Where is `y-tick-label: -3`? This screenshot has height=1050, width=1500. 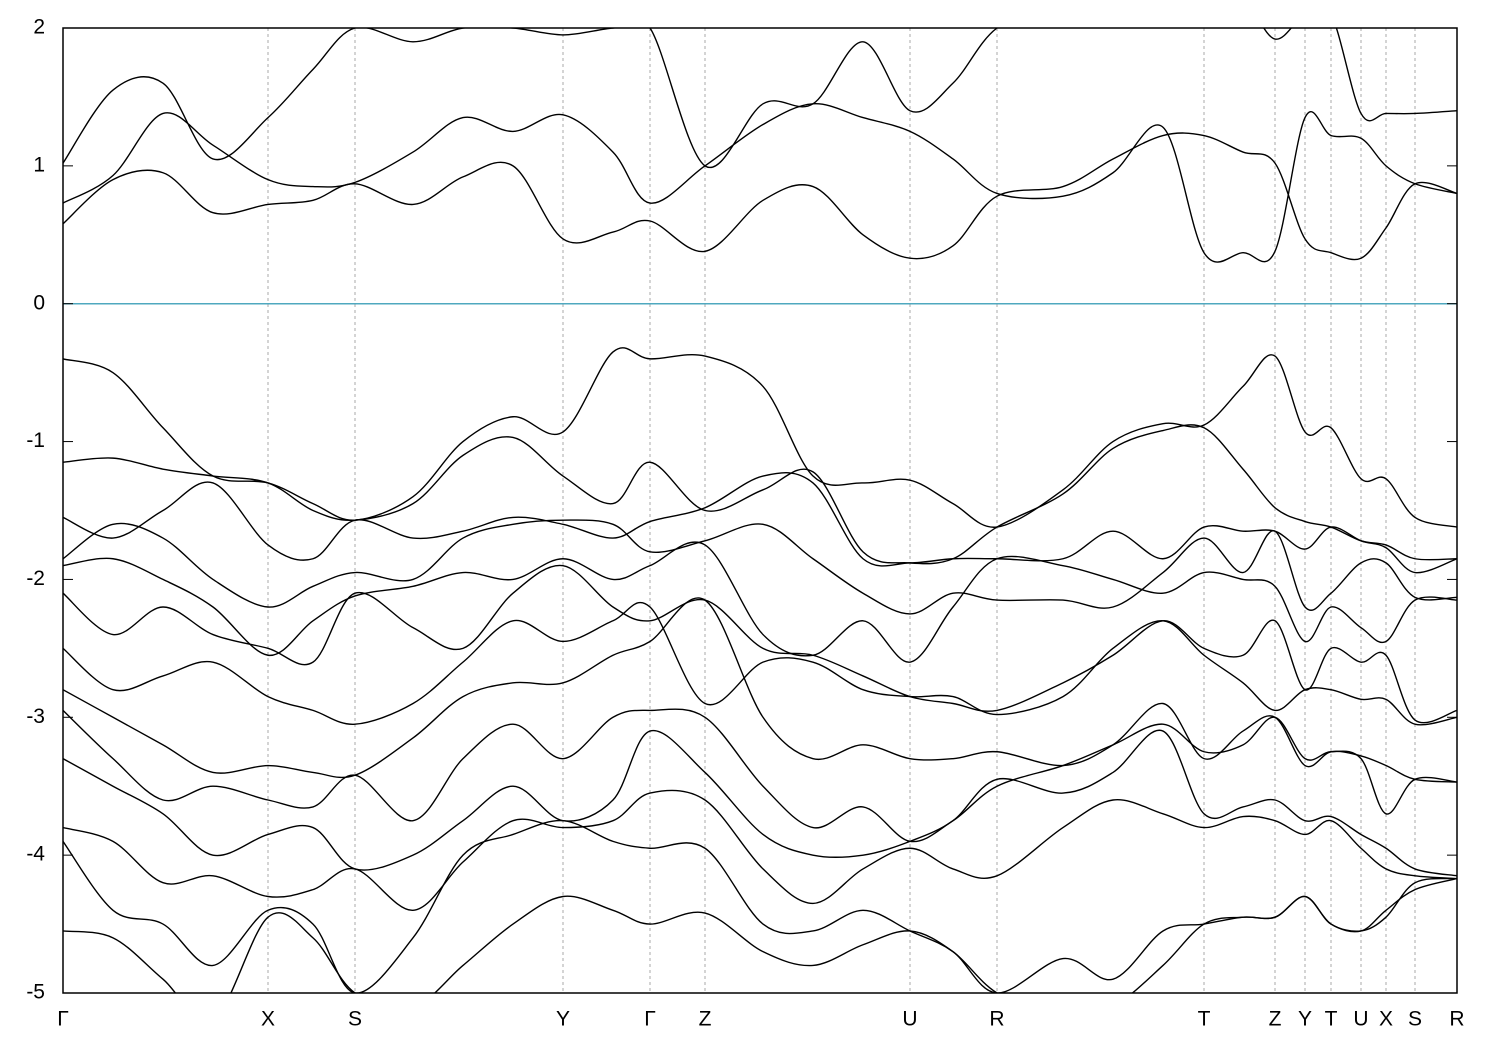
y-tick-label: -3 is located at coordinates (35, 716).